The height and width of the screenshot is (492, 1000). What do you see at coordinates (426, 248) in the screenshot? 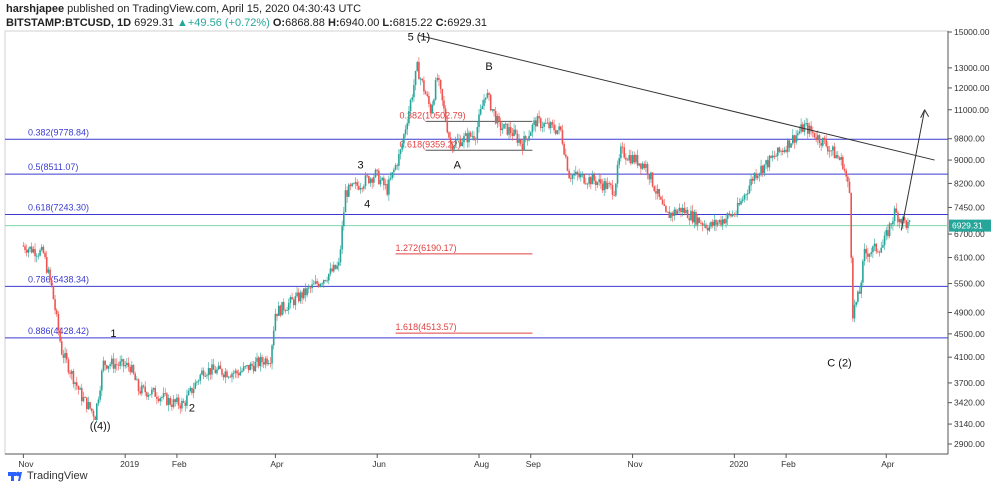
I see `fib-ext-label: 1.272(6190.17)` at bounding box center [426, 248].